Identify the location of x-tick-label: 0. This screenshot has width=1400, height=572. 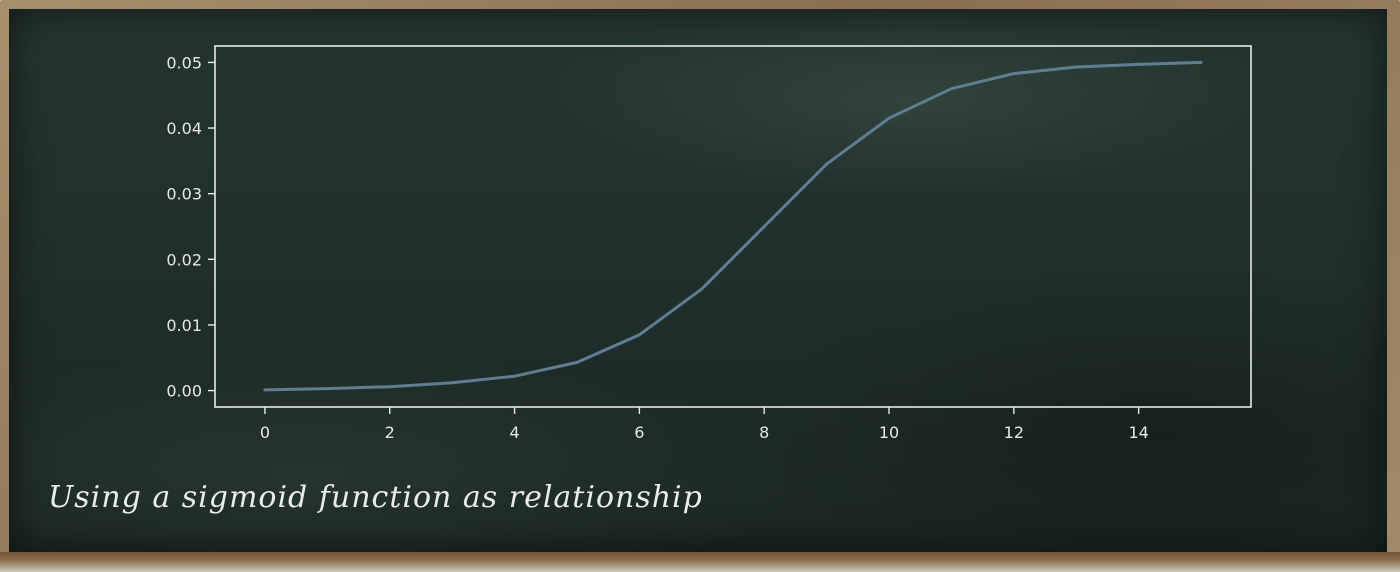
(265, 432).